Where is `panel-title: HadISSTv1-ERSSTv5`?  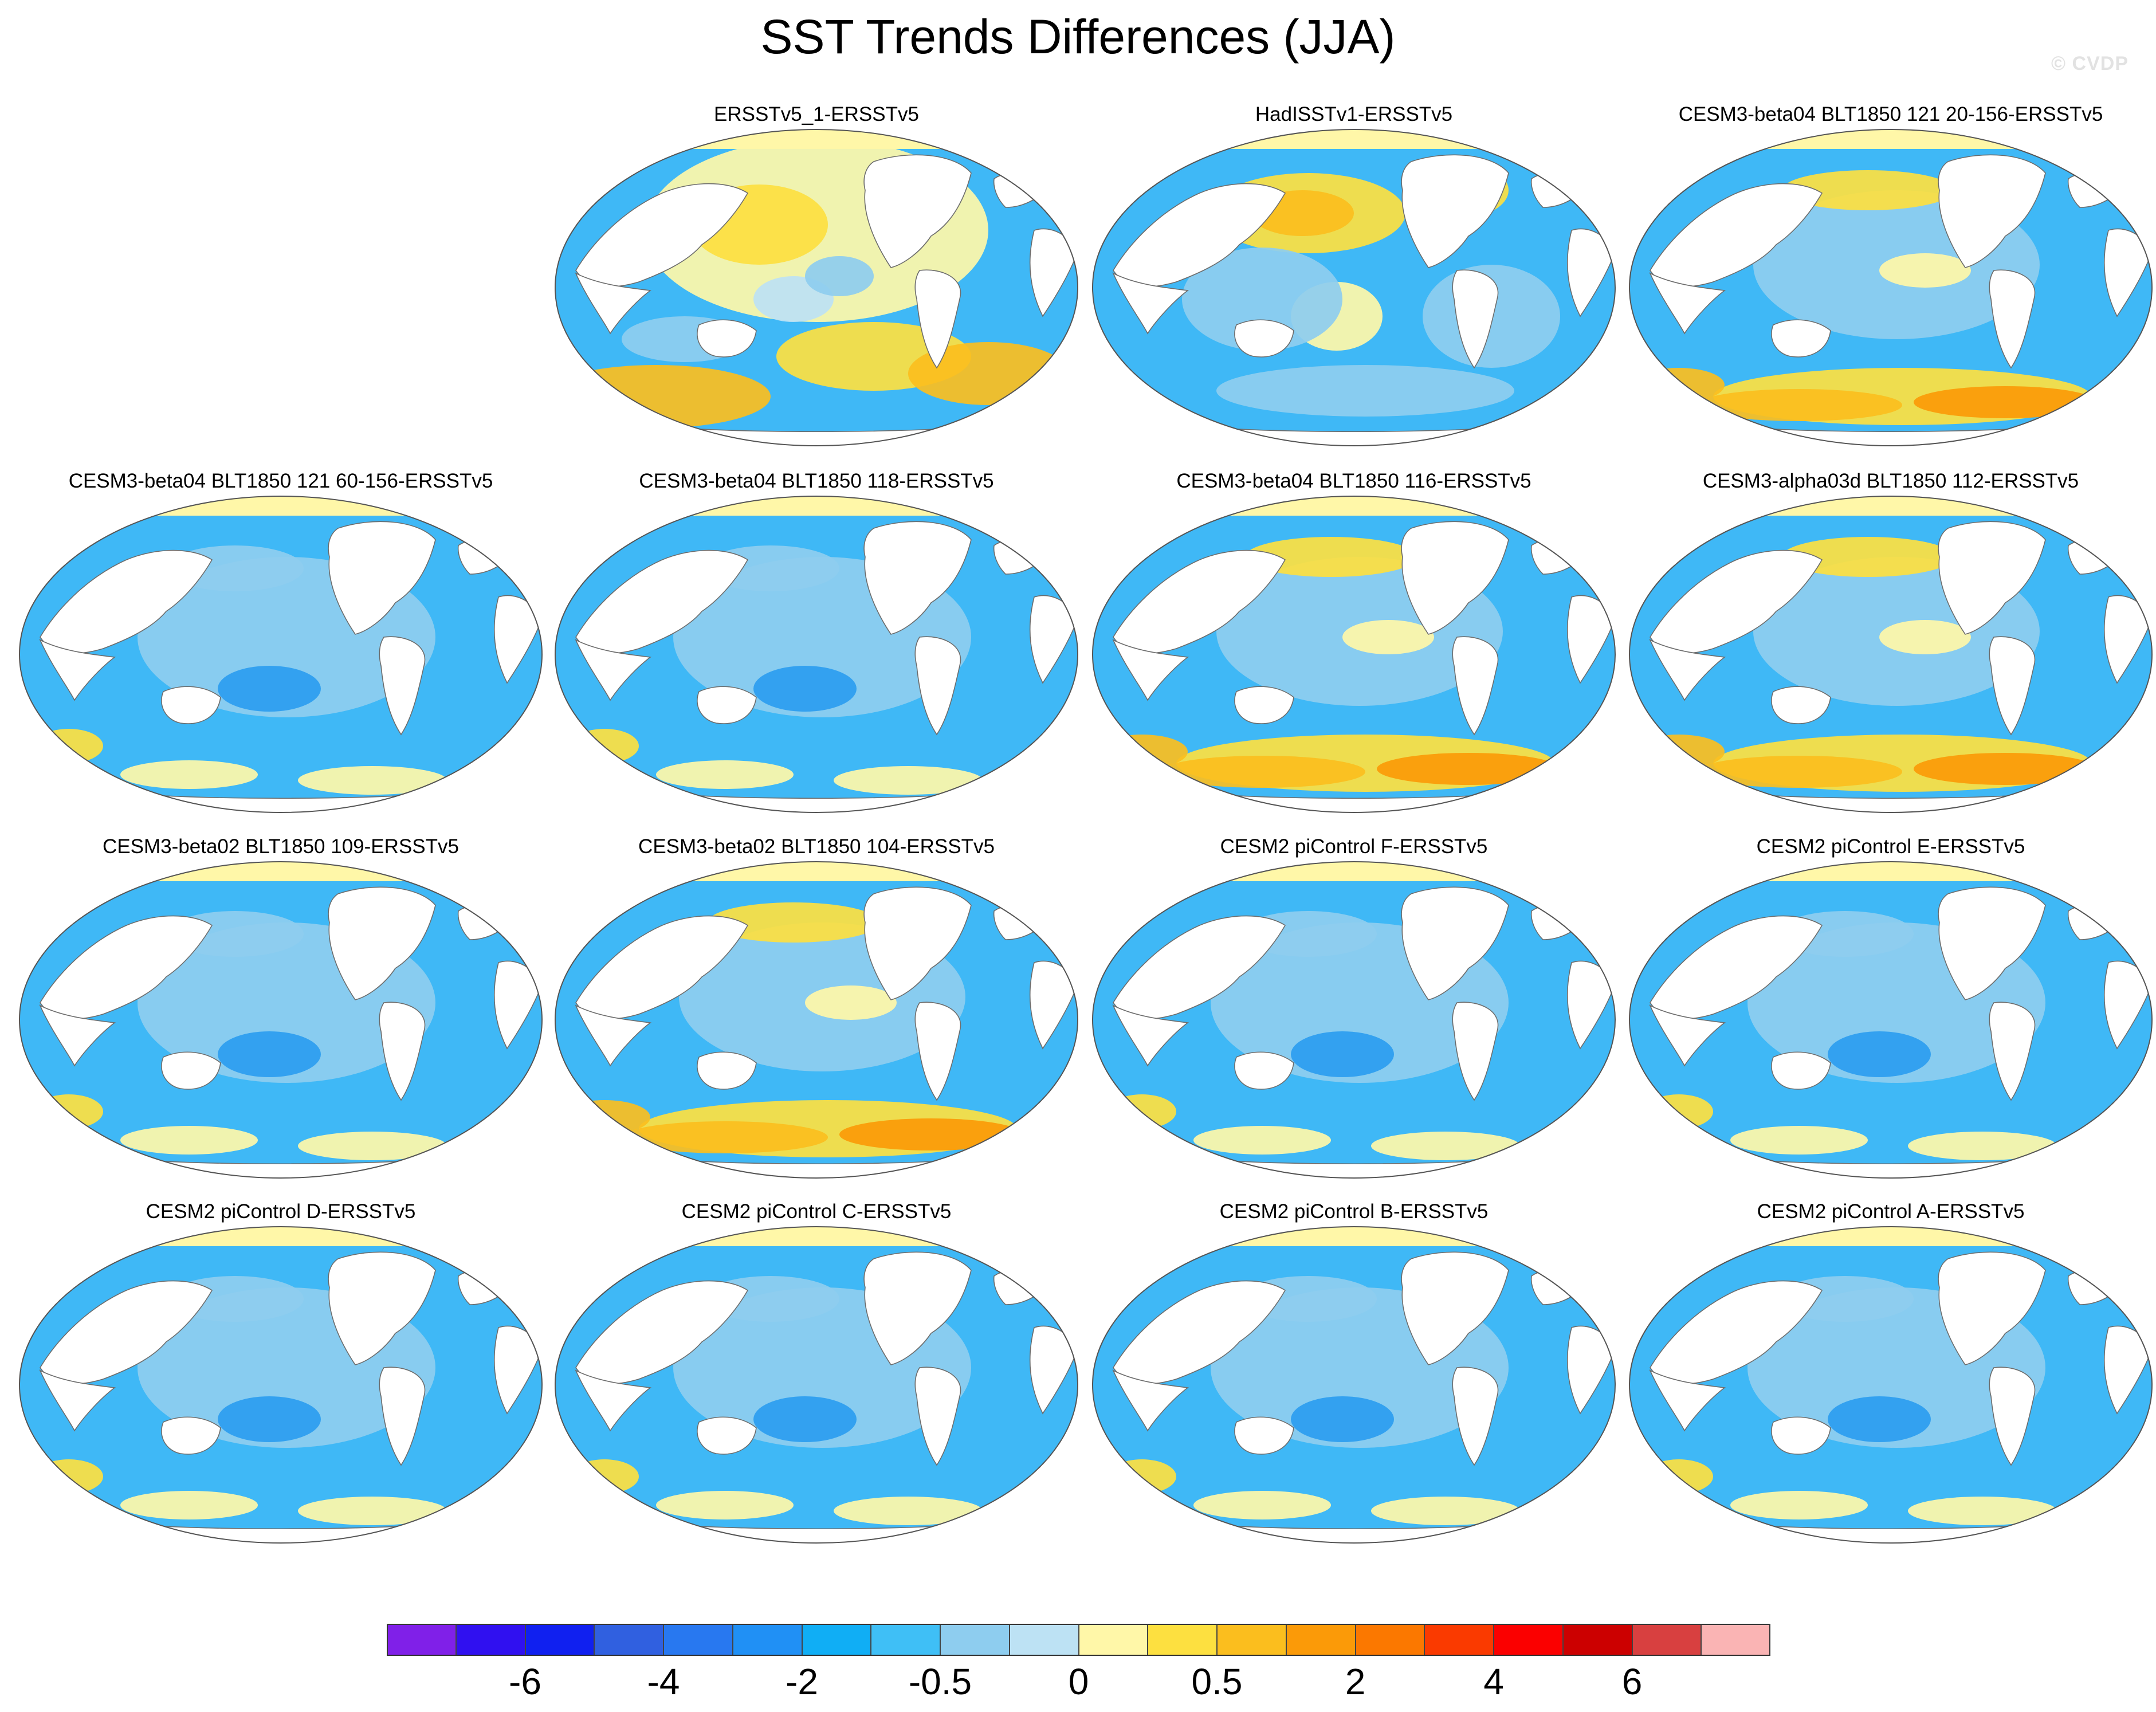
panel-title: HadISSTv1-ERSSTv5 is located at coordinates (1354, 114).